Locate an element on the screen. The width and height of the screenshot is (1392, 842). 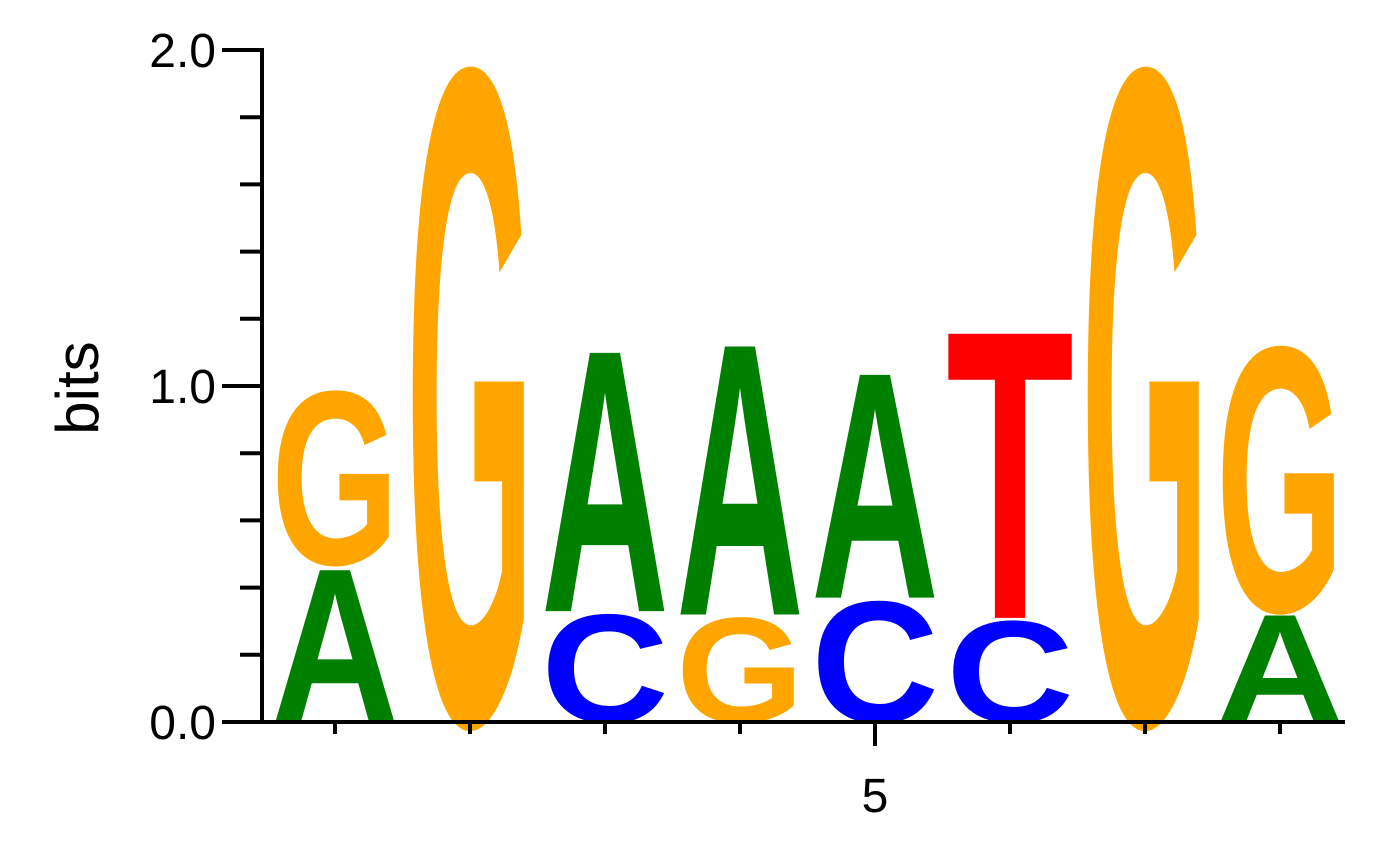
logo-letter-a-pos-5: A is located at coordinates (875, 486).